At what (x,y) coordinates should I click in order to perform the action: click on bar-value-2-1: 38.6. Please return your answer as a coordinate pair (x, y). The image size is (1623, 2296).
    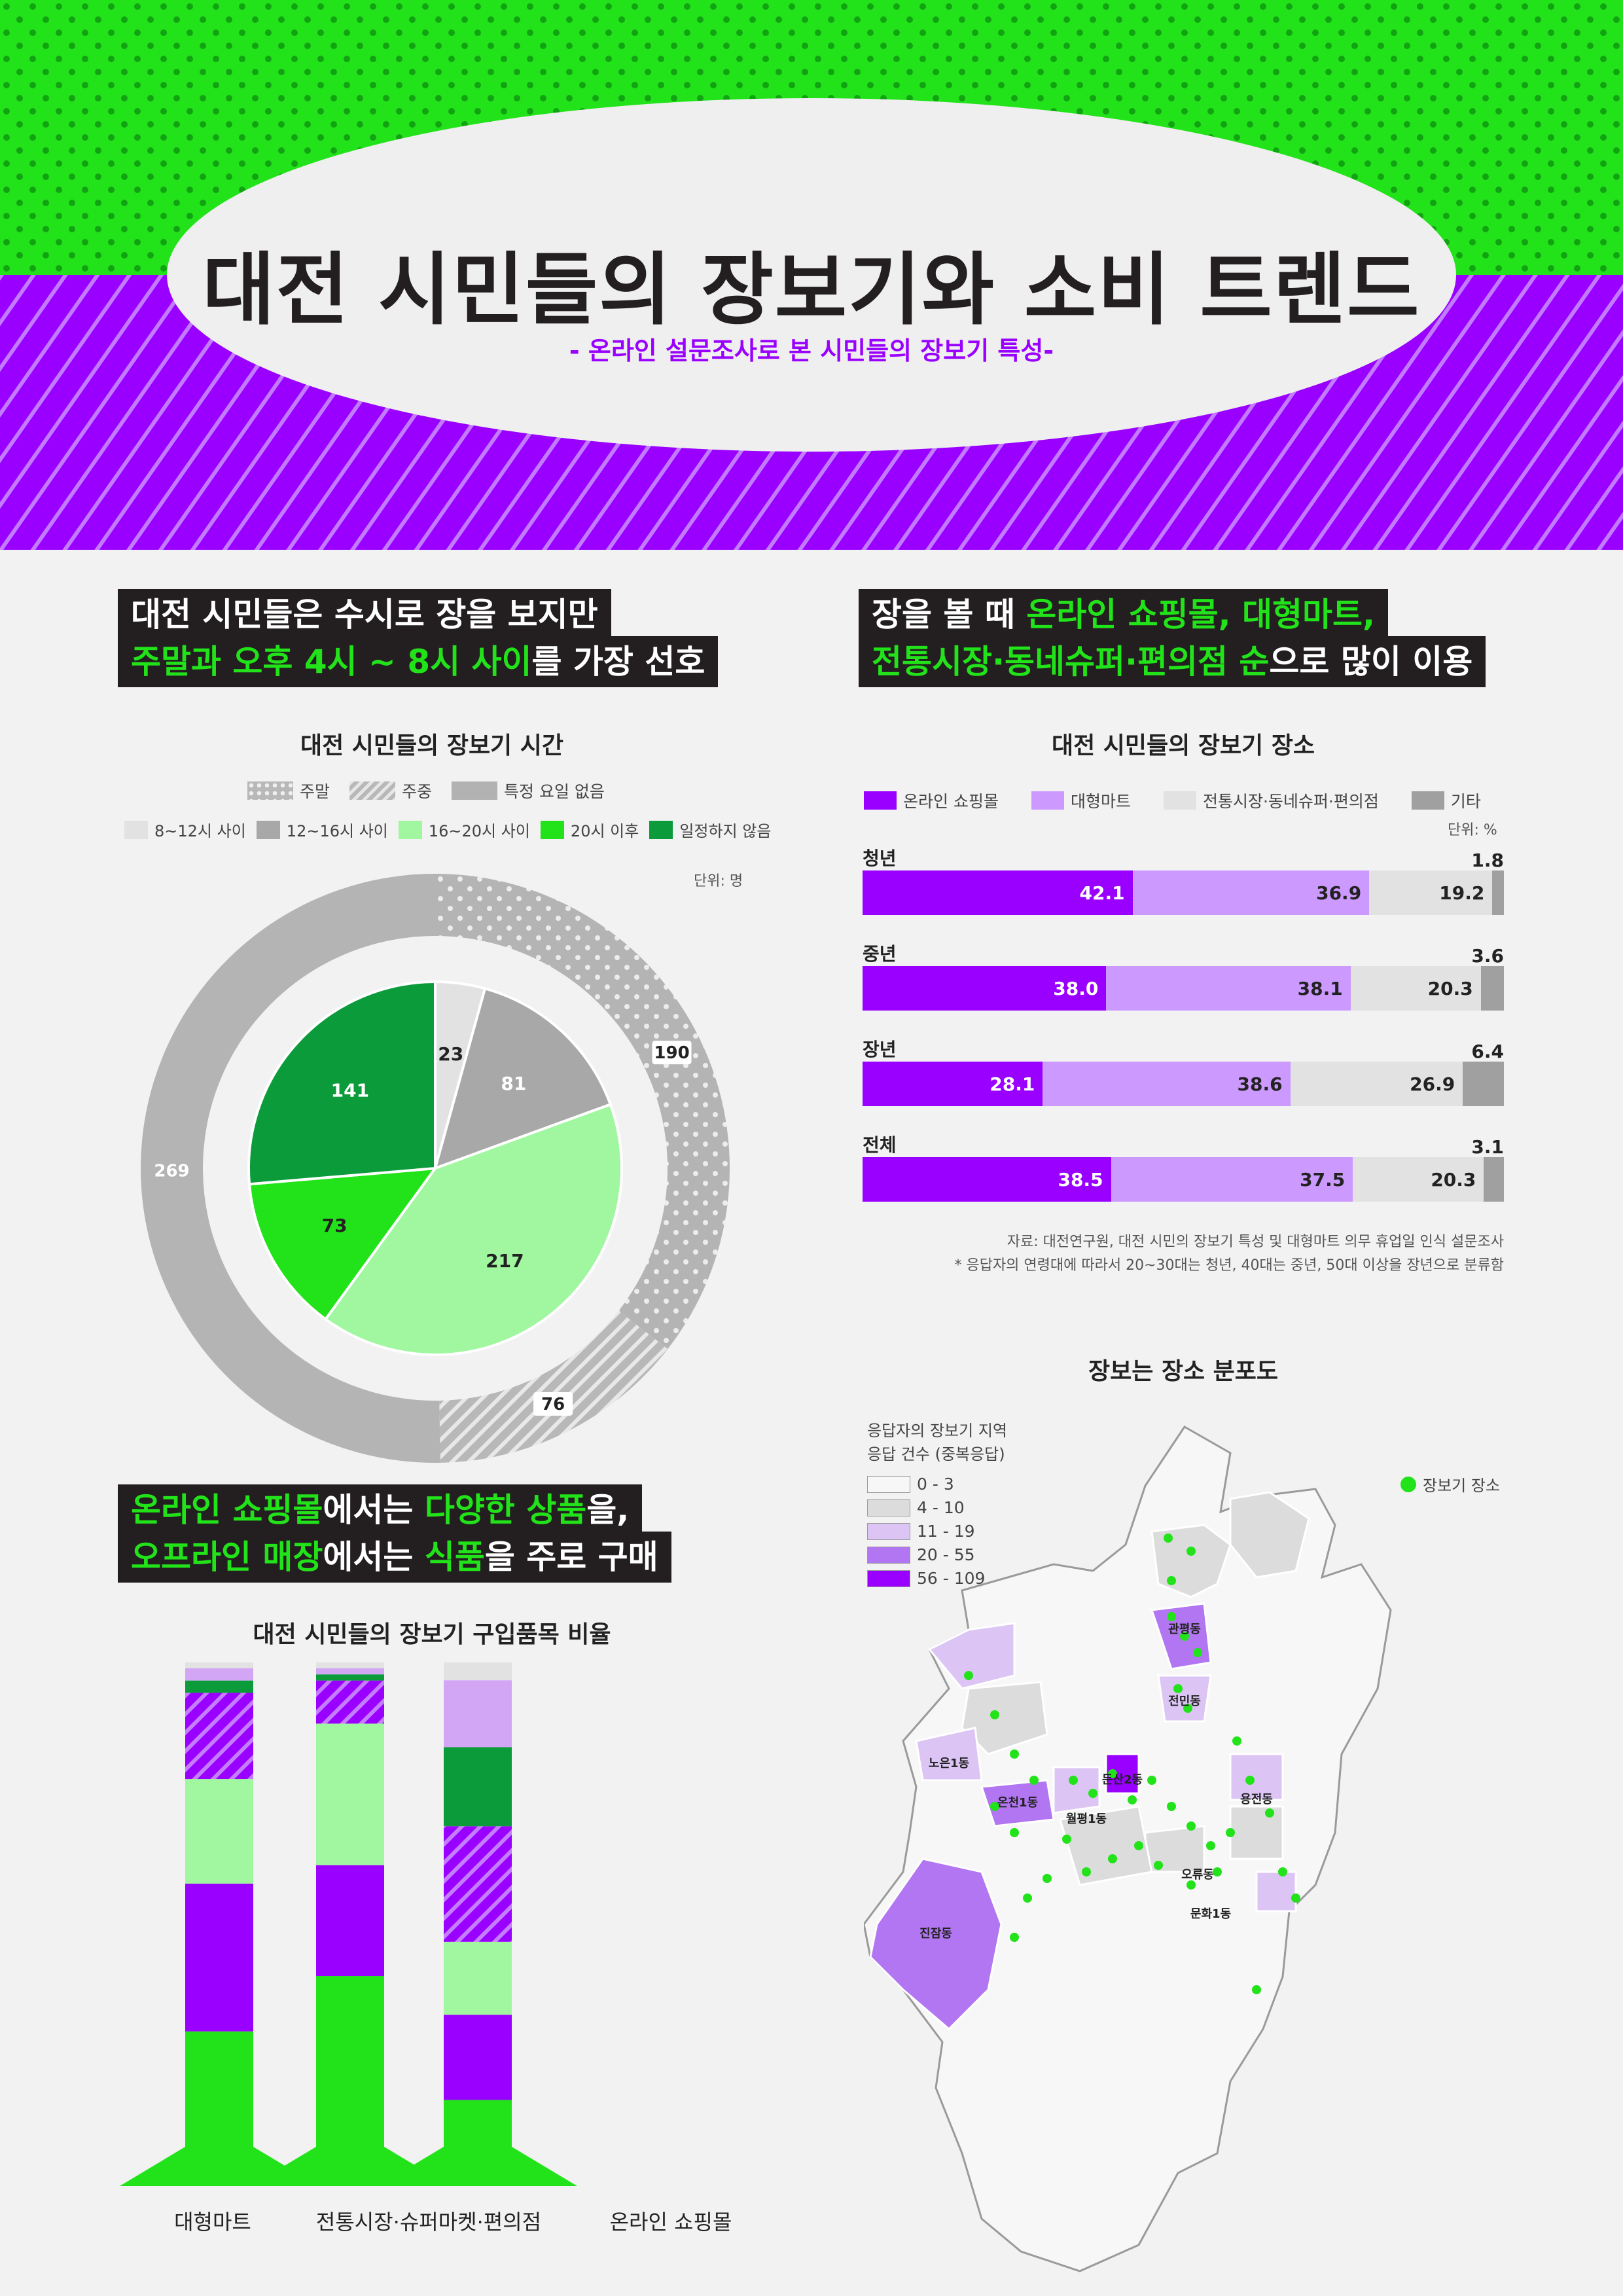
    Looking at the image, I should click on (1260, 1084).